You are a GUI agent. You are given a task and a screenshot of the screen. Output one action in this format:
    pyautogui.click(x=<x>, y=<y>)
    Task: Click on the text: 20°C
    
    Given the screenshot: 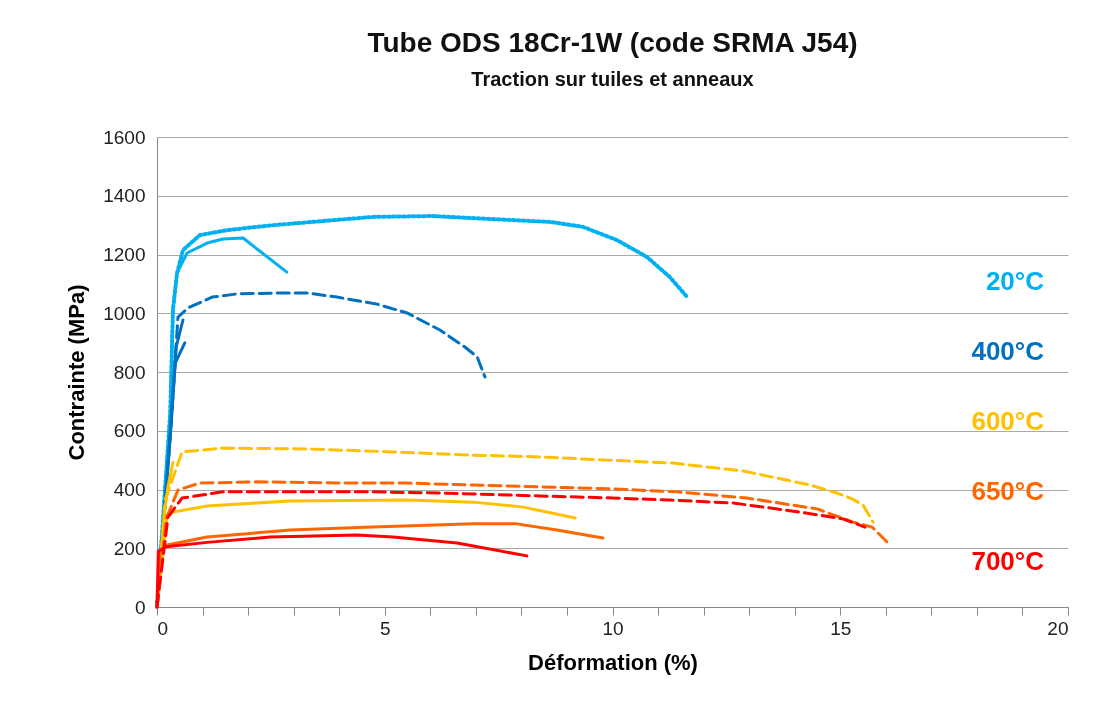 What is the action you would take?
    pyautogui.click(x=1015, y=281)
    